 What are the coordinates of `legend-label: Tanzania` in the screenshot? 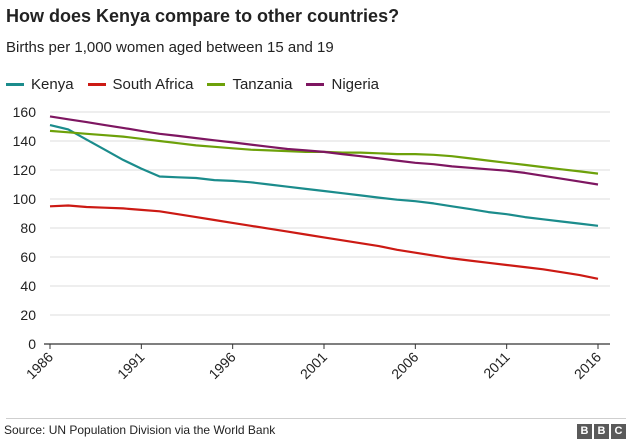 It's located at (262, 84).